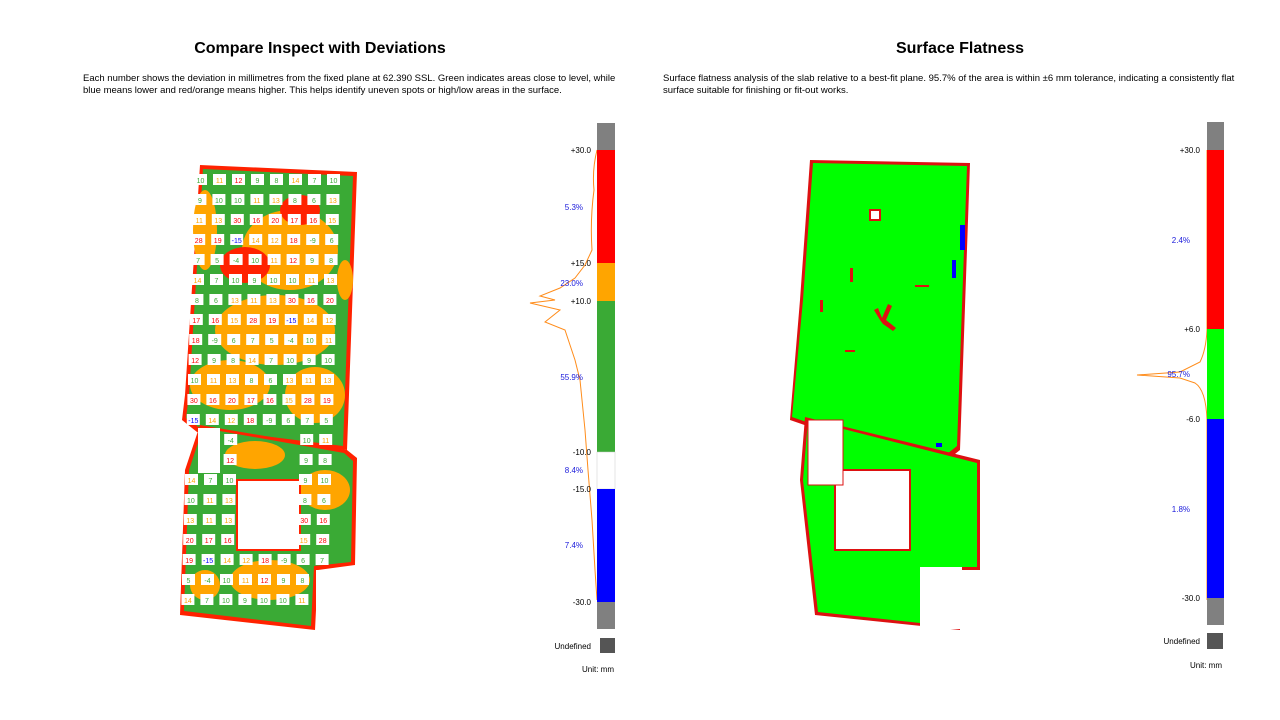  I want to click on deviation-value: 12, so click(293, 261).